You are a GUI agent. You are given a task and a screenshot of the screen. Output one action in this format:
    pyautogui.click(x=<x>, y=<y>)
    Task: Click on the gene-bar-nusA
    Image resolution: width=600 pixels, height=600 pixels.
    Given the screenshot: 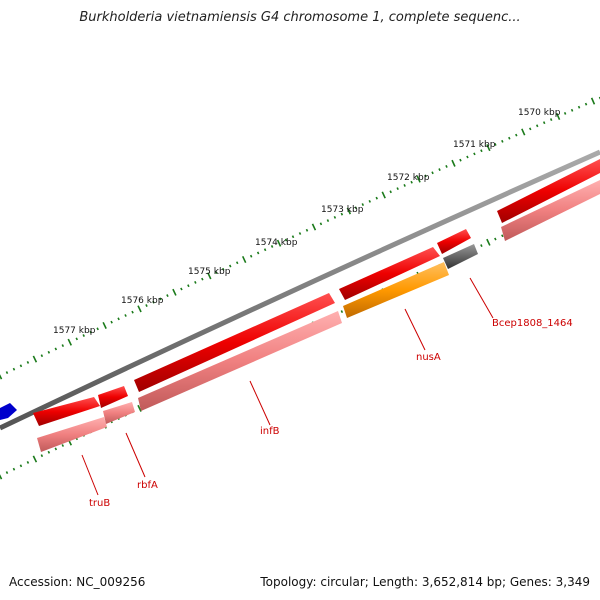 What is the action you would take?
    pyautogui.click(x=396, y=290)
    